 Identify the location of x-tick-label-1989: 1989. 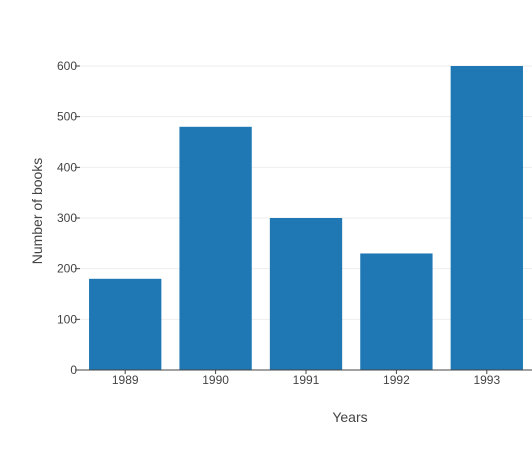
(125, 380).